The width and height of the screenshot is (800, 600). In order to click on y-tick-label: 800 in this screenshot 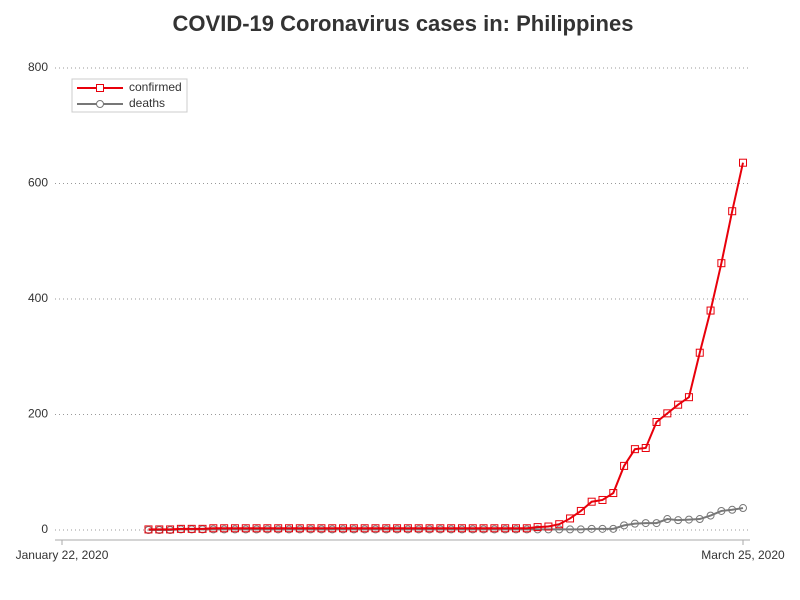, I will do `click(38, 67)`.